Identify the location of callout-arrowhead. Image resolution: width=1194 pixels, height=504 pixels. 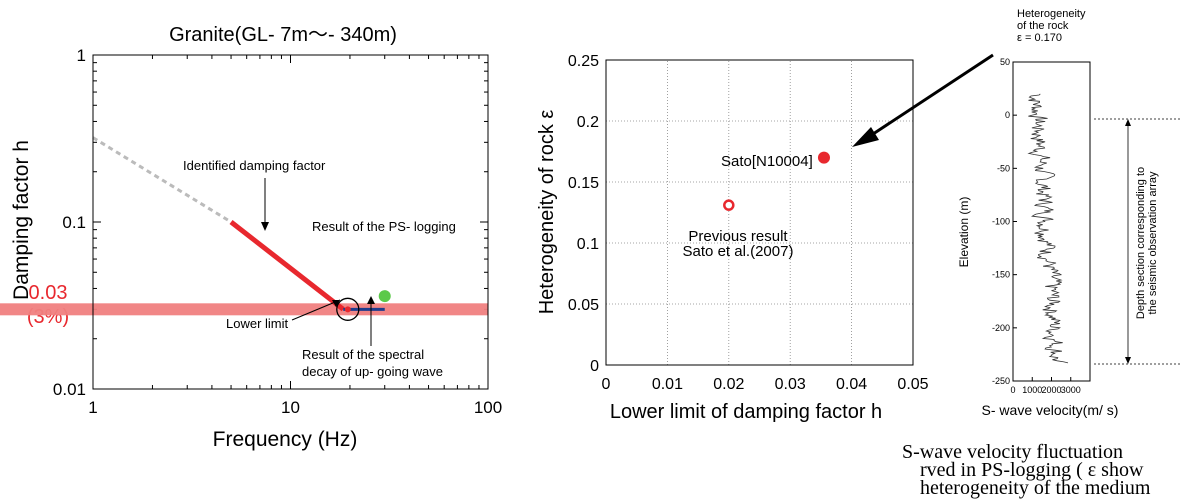
(865, 137).